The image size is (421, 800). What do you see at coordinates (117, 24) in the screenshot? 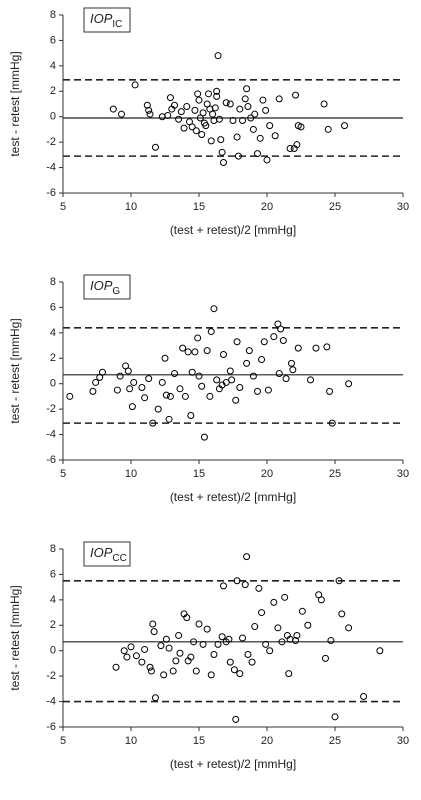
I see `panel-label-sub: IC` at bounding box center [117, 24].